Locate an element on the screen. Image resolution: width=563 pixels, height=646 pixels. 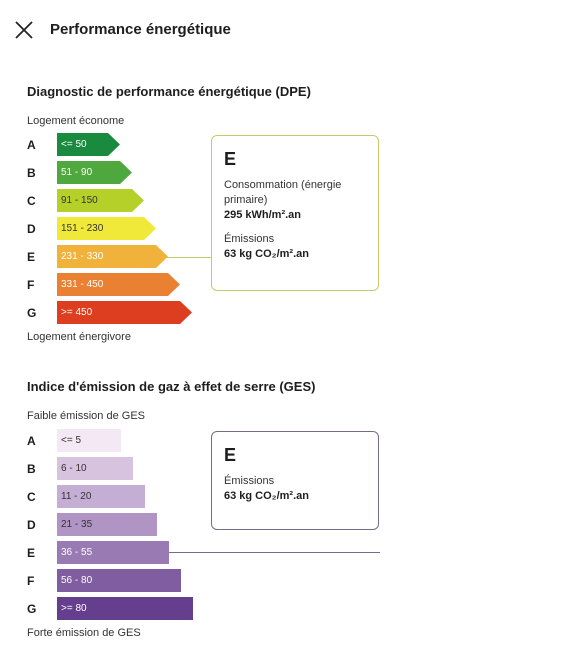
ges-letter-a: A is located at coordinates (31, 441).